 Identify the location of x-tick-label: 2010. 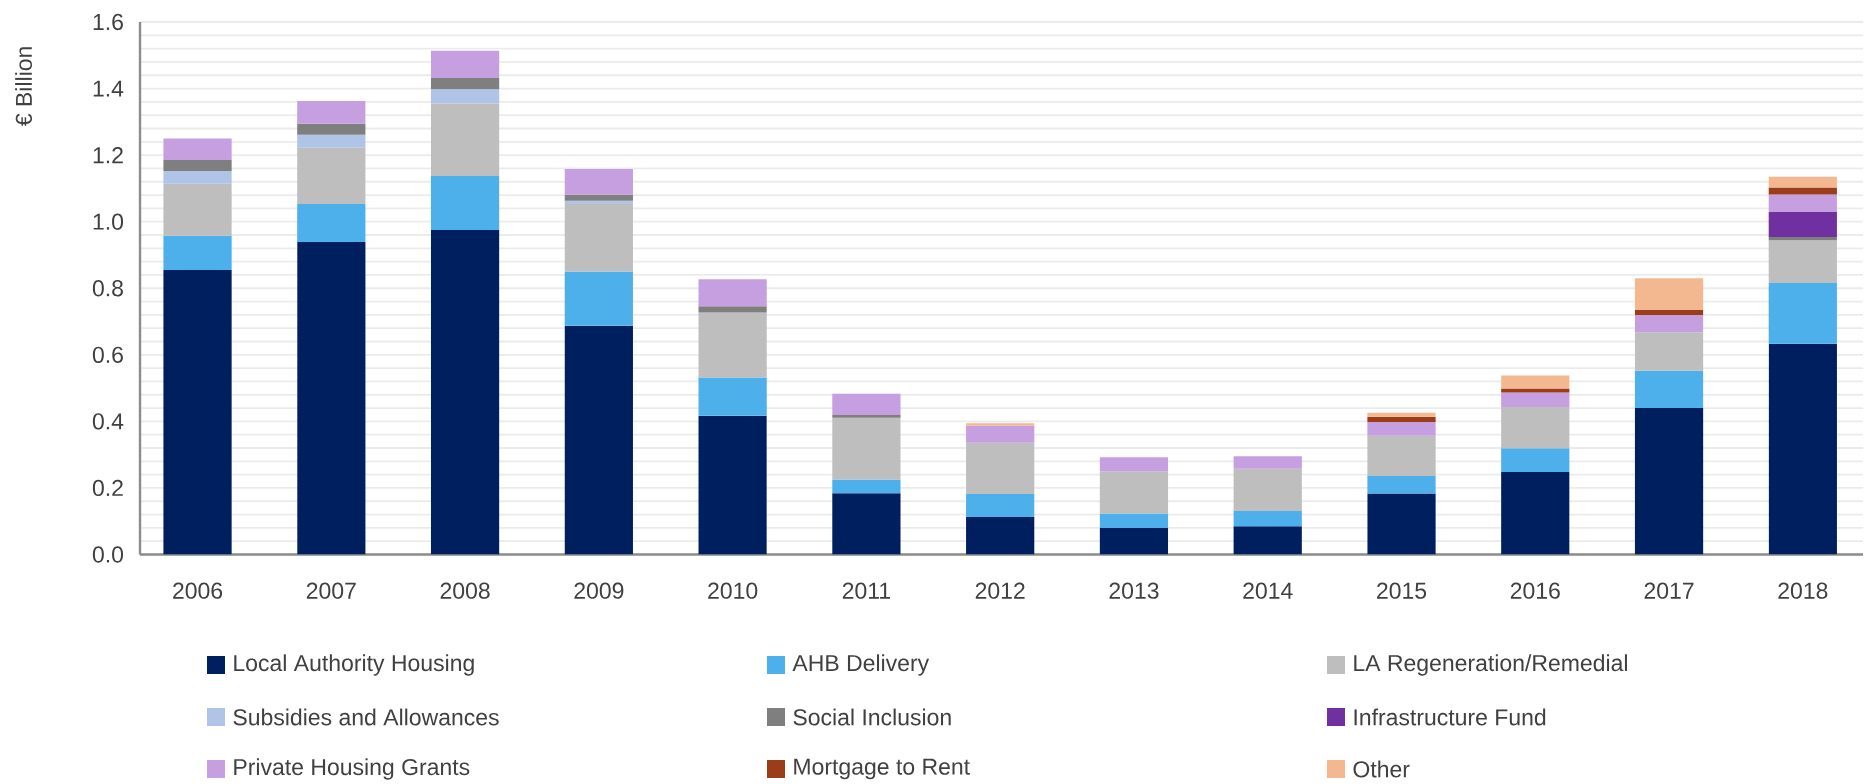
(733, 590).